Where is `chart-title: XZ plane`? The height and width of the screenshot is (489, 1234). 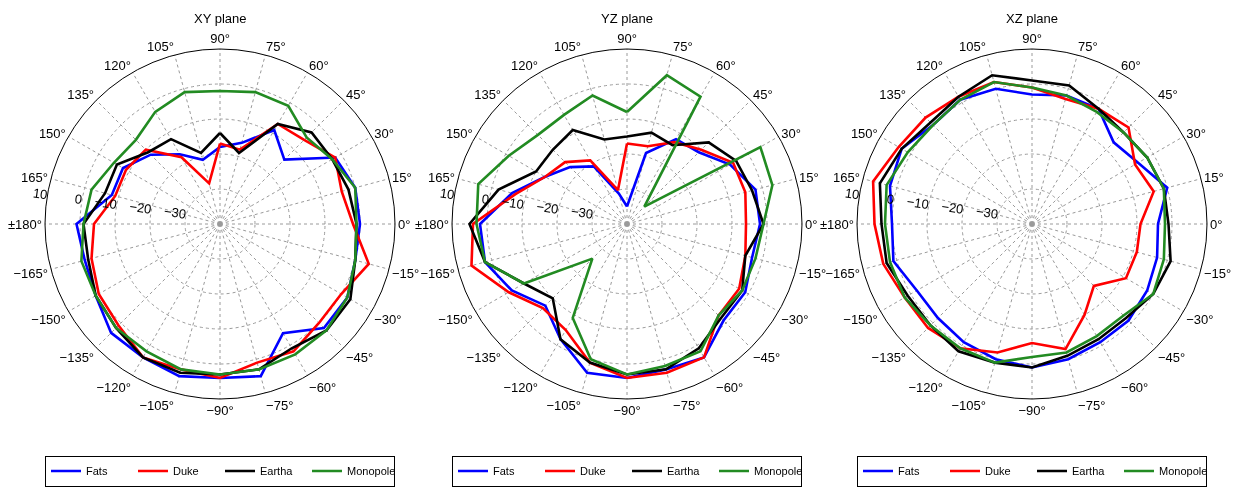 chart-title: XZ plane is located at coordinates (1032, 18).